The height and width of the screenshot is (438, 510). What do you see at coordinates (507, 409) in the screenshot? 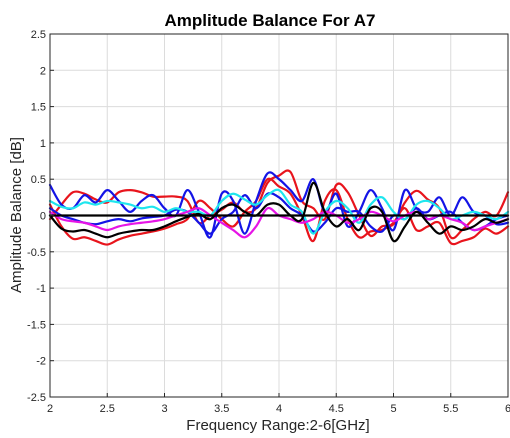
I see `x-tick-label: 6` at bounding box center [507, 409].